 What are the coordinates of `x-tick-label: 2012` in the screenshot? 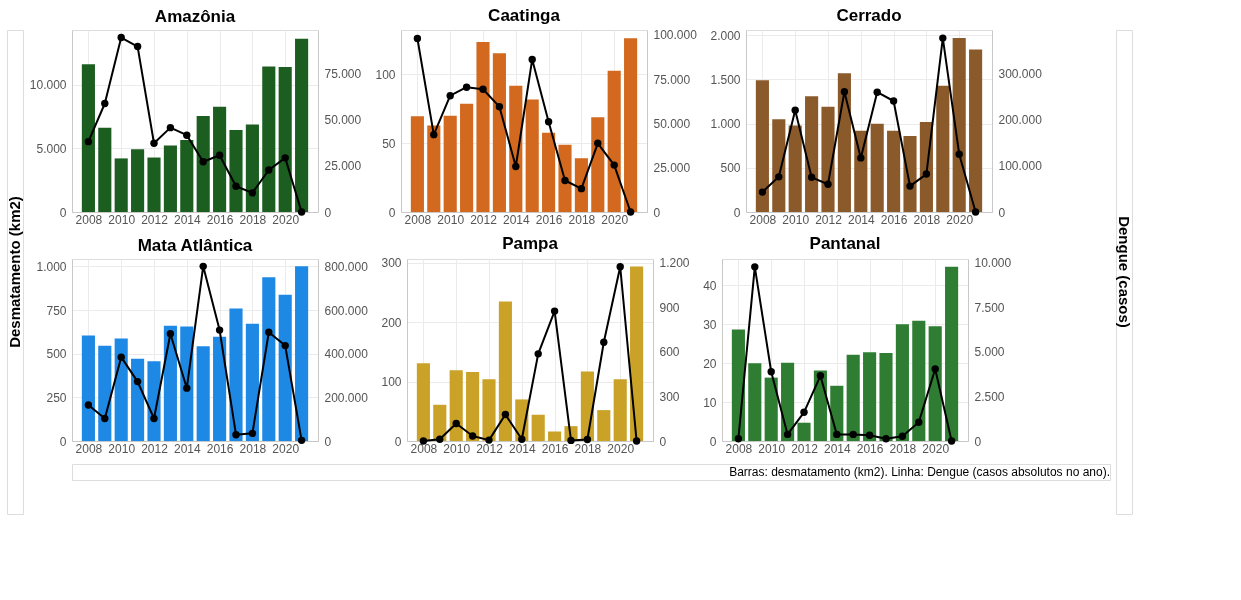 It's located at (484, 219).